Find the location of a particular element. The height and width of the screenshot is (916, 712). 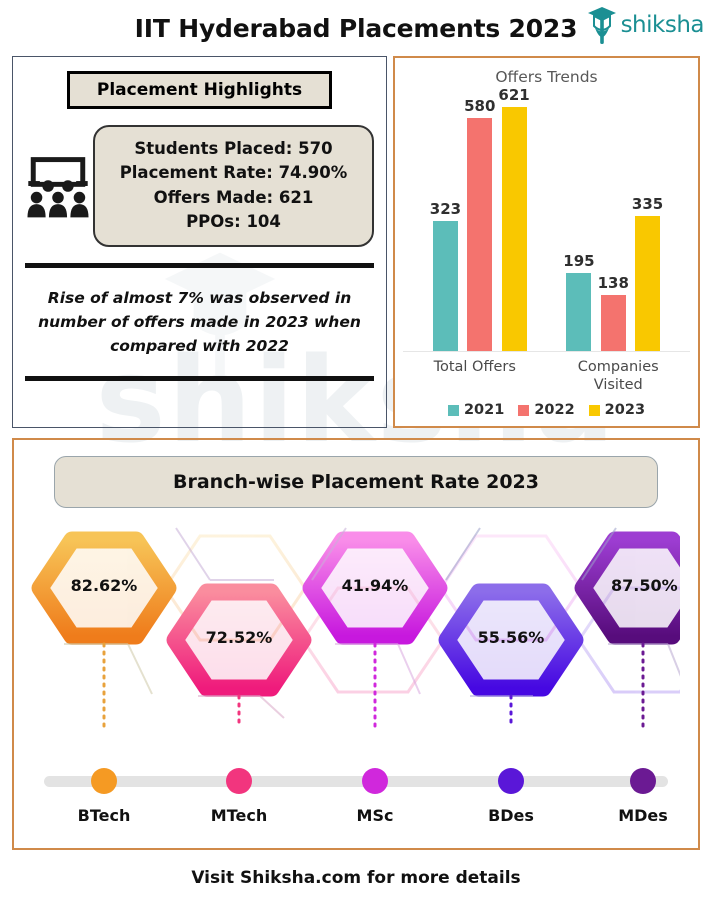

page-header: IIT Hyderabad Placements 2023 shiksha is located at coordinates (356, 28).